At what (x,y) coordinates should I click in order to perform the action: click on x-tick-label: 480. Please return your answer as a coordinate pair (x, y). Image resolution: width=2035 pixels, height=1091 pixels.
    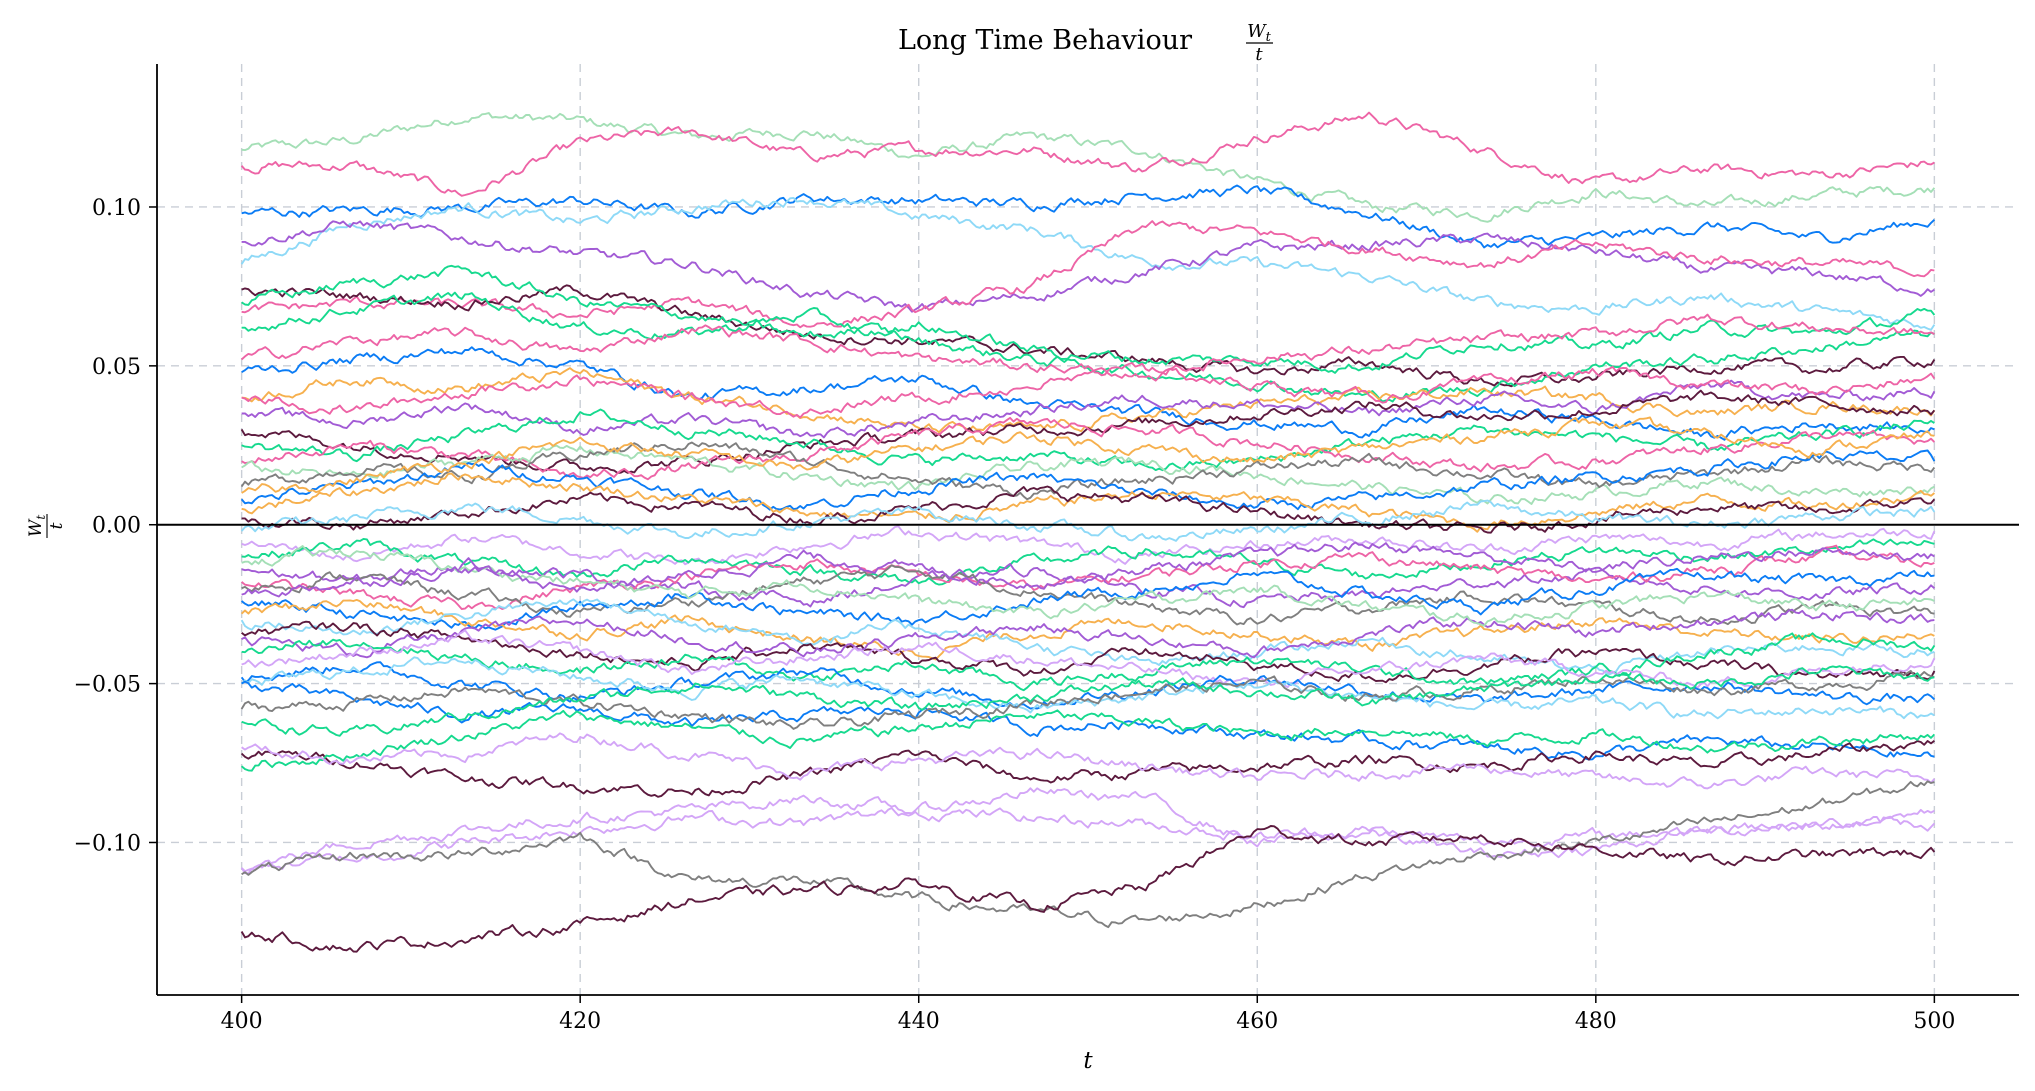
    Looking at the image, I should click on (1596, 1021).